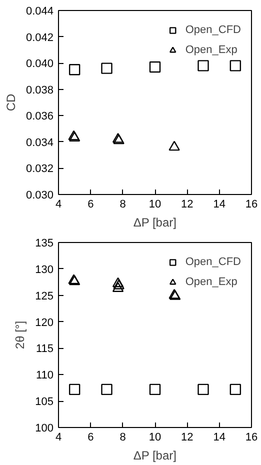 Image resolution: width=261 pixels, height=465 pixels. What do you see at coordinates (11, 103) in the screenshot?
I see `y-axis-title: CD` at bounding box center [11, 103].